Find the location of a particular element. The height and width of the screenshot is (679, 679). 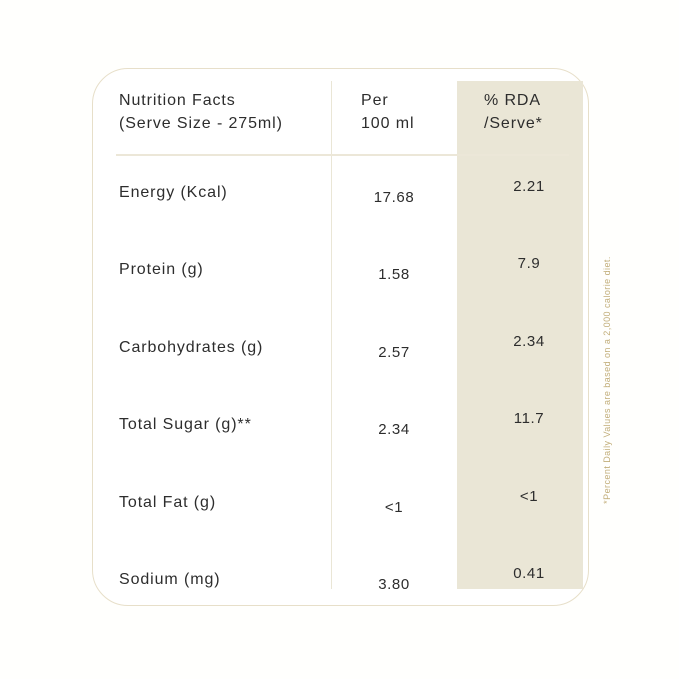

row-value-rda-serve: <1 is located at coordinates (529, 496).